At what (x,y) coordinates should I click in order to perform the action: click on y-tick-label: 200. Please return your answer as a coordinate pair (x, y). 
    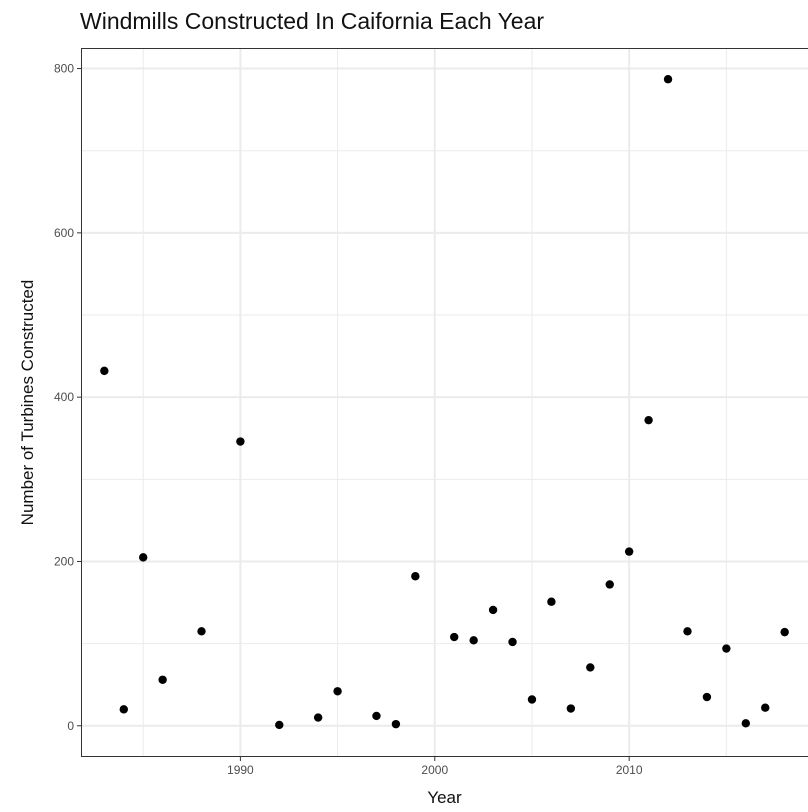
    Looking at the image, I should click on (64, 561).